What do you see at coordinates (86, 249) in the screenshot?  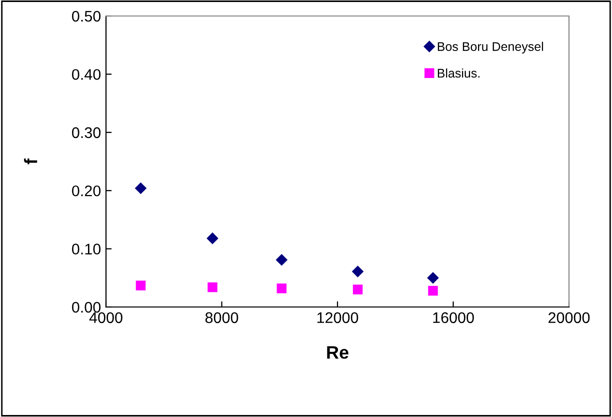 I see `y-tick-label: 0.10` at bounding box center [86, 249].